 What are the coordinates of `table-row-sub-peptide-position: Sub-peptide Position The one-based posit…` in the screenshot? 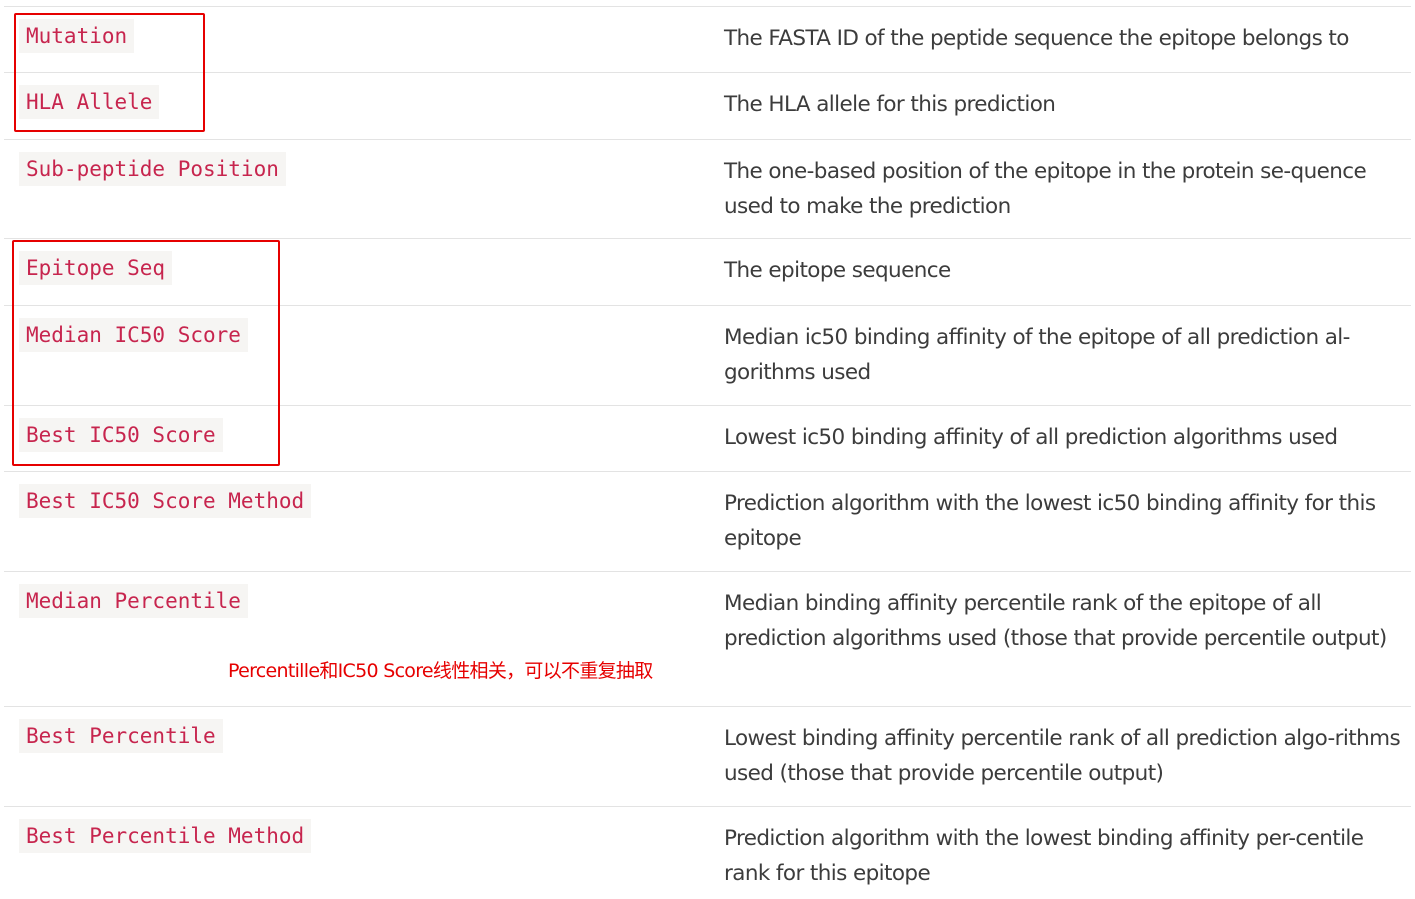 It's located at (707, 189).